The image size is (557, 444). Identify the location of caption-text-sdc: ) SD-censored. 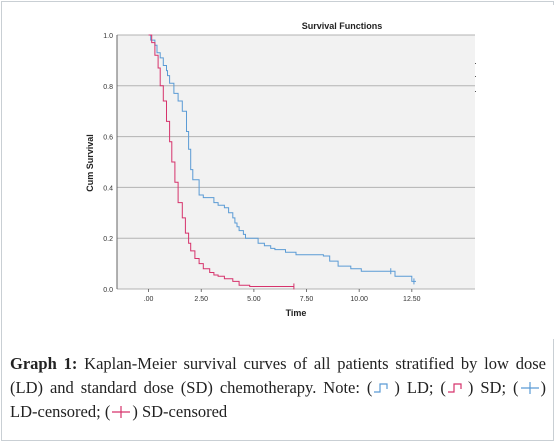
(180, 411).